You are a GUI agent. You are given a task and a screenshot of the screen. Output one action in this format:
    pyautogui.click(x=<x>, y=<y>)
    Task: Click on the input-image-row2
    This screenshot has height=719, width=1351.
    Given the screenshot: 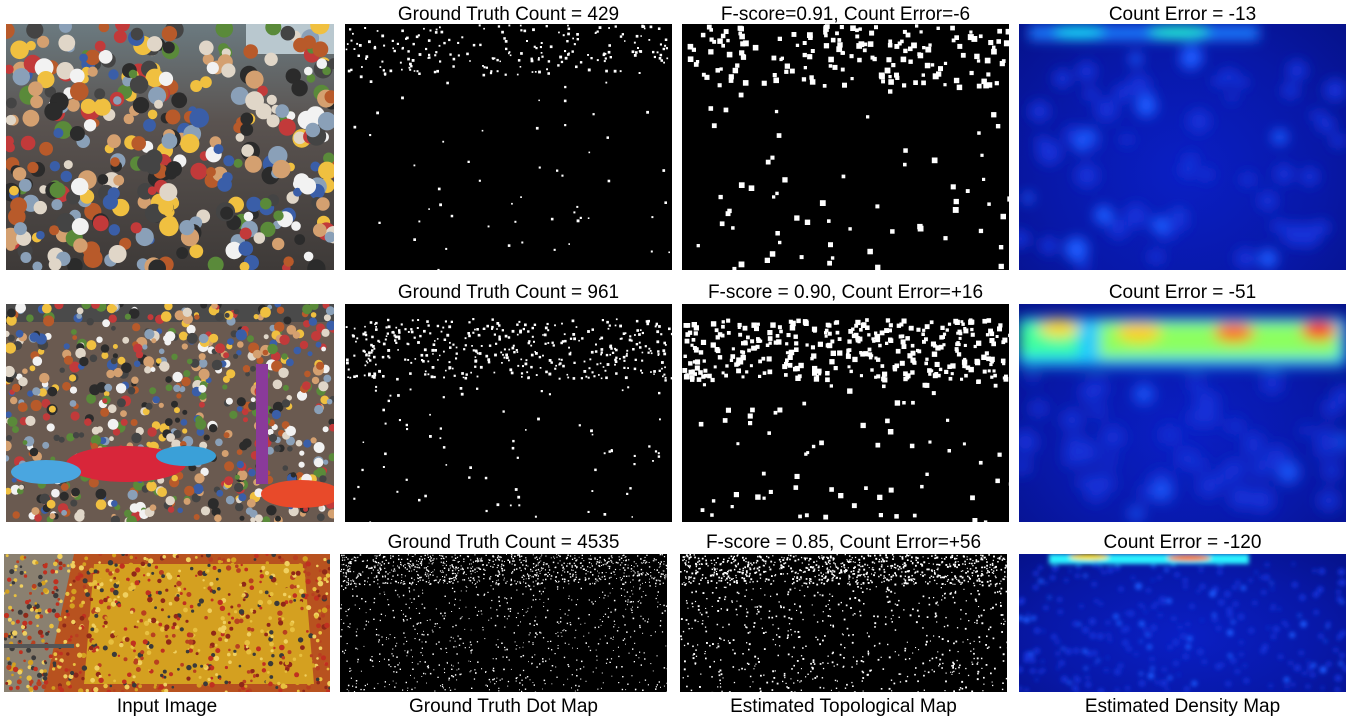 What is the action you would take?
    pyautogui.click(x=170, y=413)
    